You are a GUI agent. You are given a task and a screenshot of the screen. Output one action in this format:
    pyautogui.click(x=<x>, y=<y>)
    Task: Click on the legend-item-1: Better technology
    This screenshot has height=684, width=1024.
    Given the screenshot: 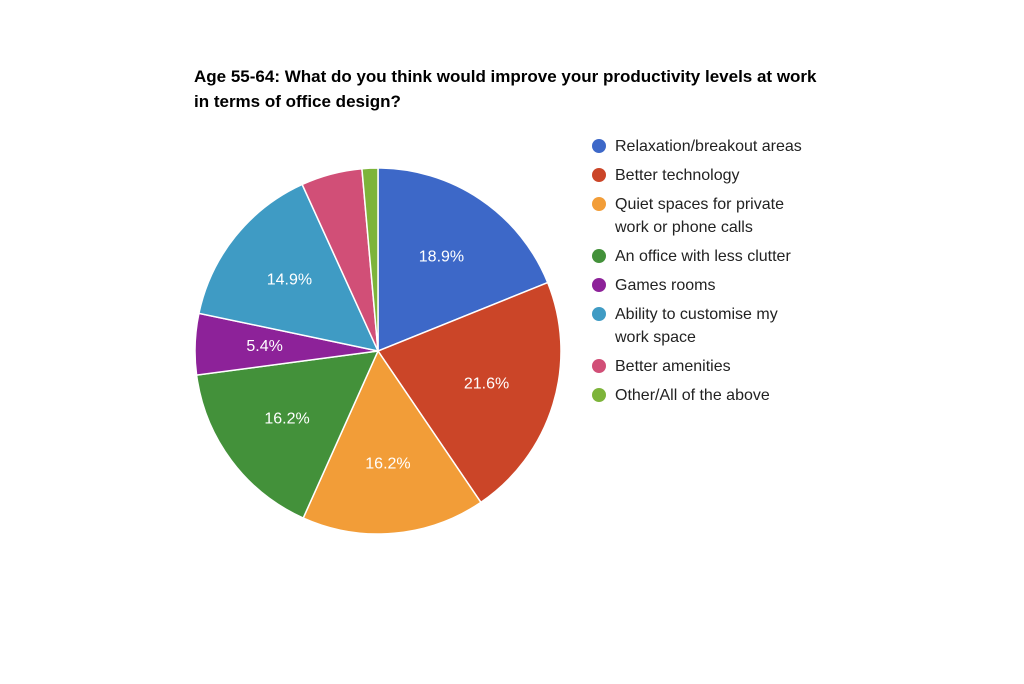 What is the action you would take?
    pyautogui.click(x=702, y=175)
    